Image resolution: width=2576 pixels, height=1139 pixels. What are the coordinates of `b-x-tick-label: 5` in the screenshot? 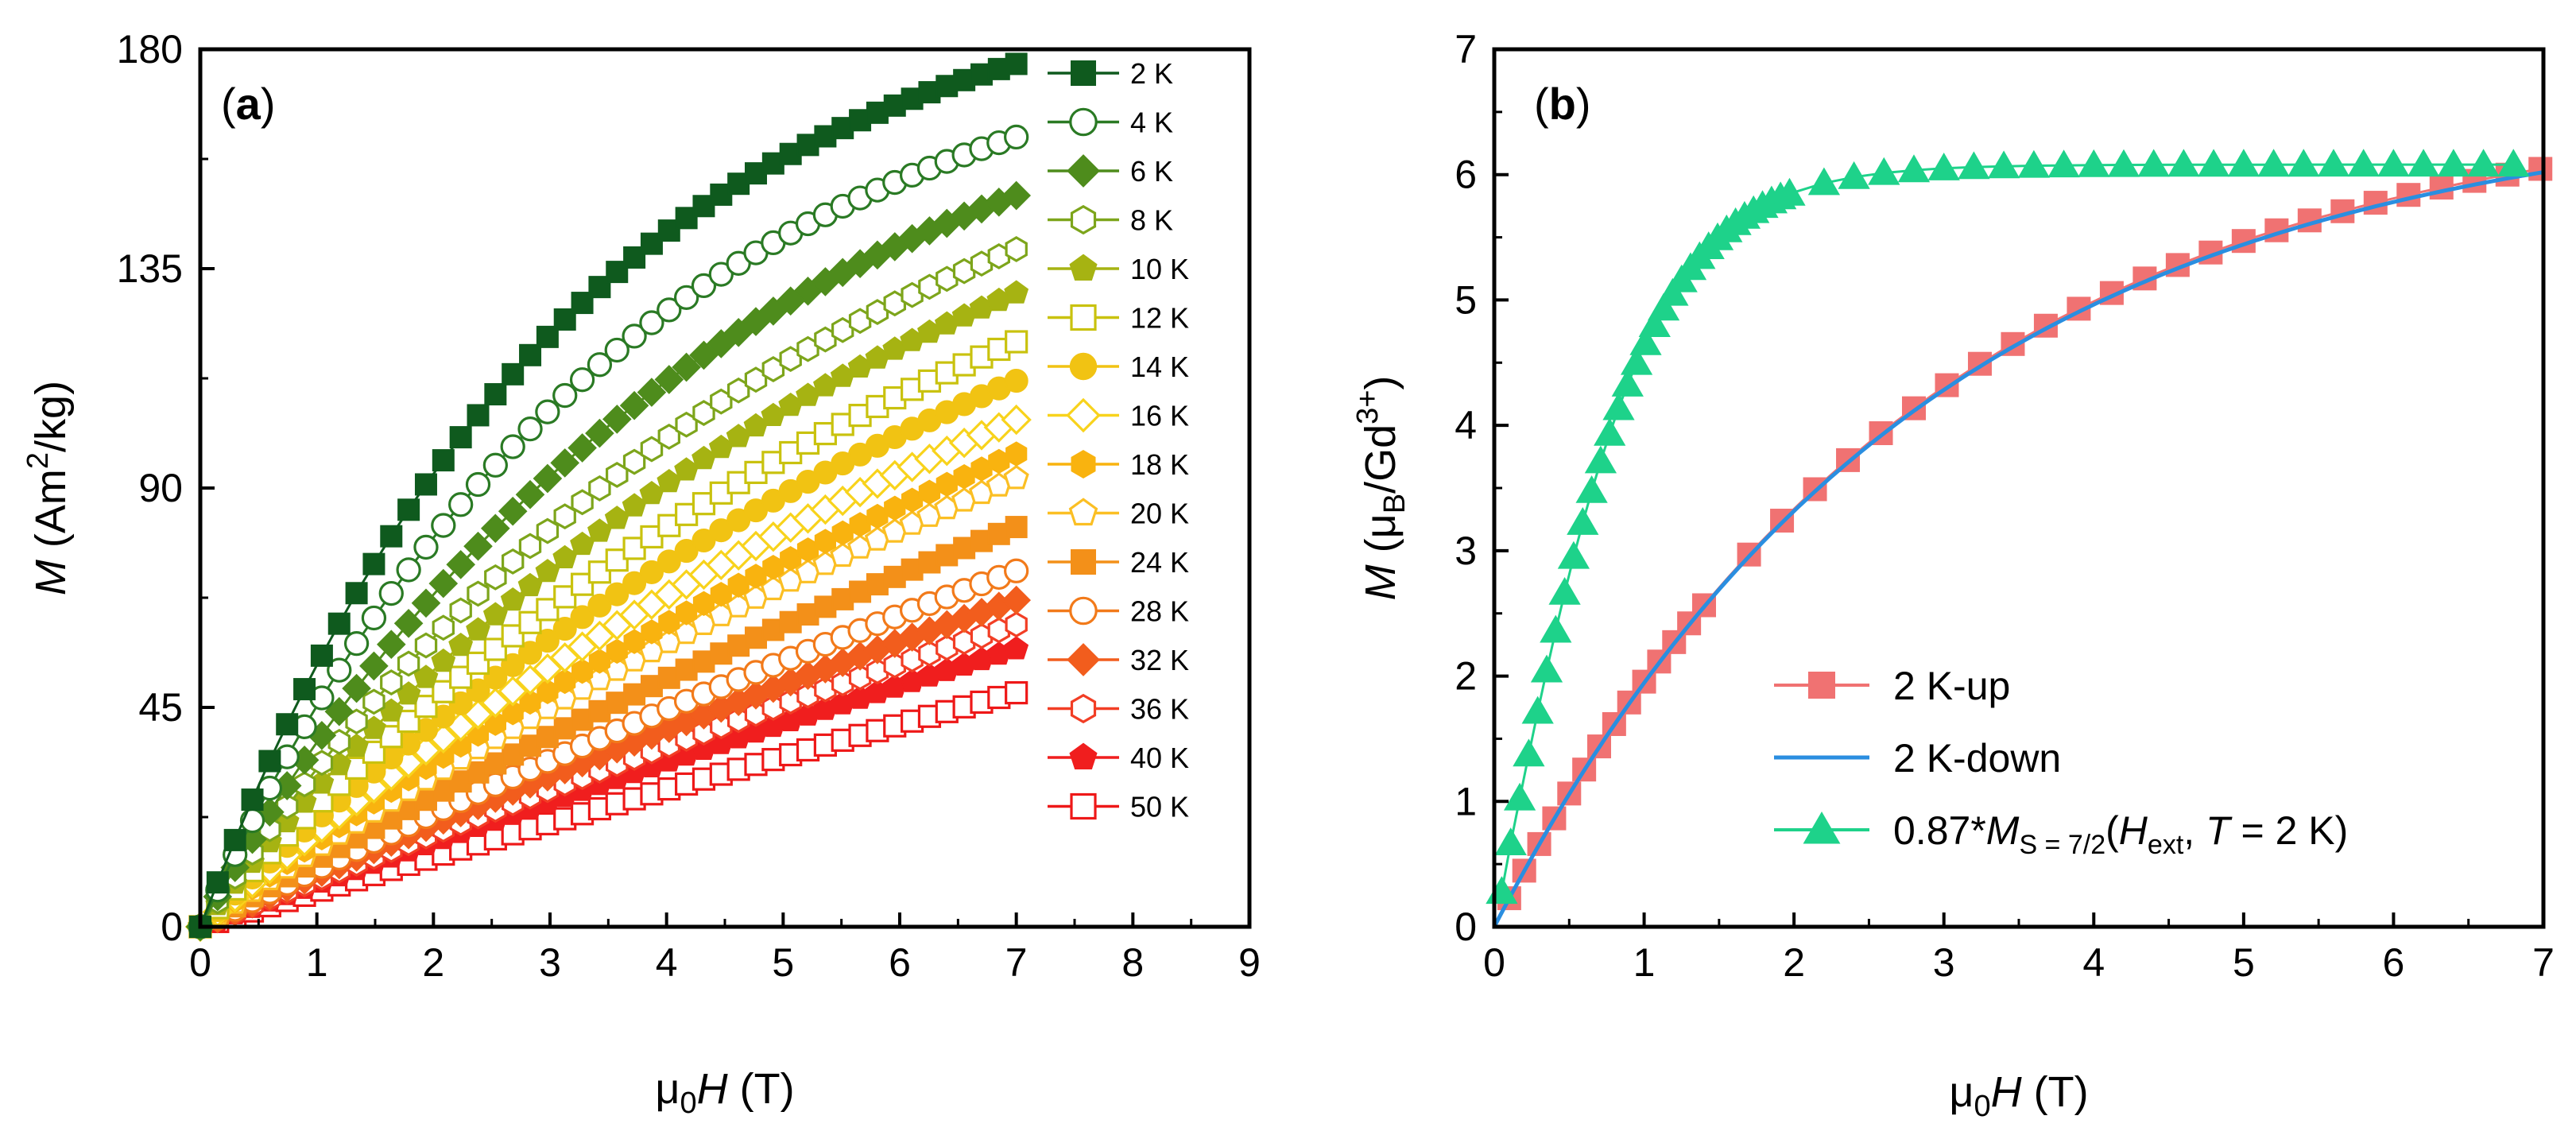 It's located at (2244, 962).